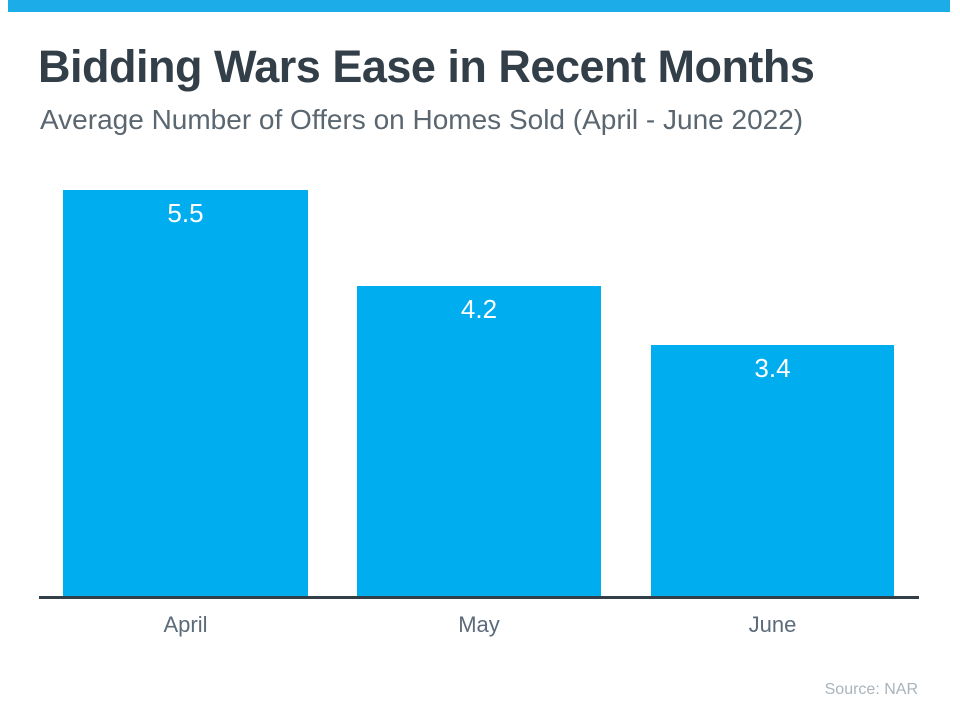 The height and width of the screenshot is (720, 960). I want to click on chart-title: Bidding Wars Ease in Recent Months, so click(426, 66).